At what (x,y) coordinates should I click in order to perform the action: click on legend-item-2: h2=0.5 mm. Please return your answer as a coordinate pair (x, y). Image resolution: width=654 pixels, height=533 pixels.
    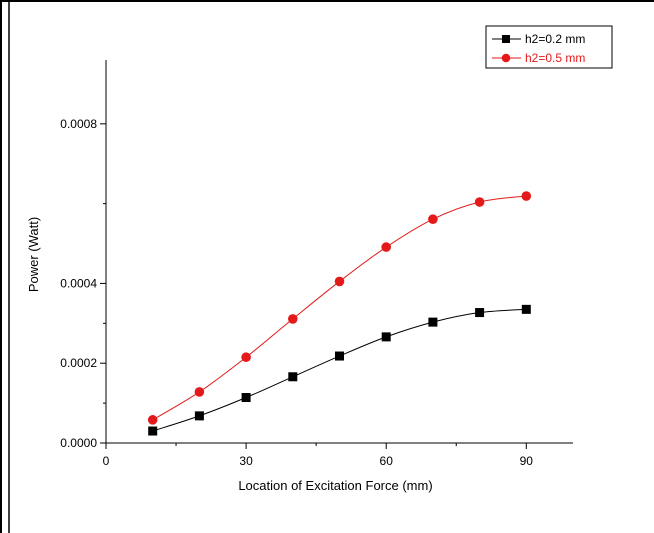
    Looking at the image, I should click on (538, 58).